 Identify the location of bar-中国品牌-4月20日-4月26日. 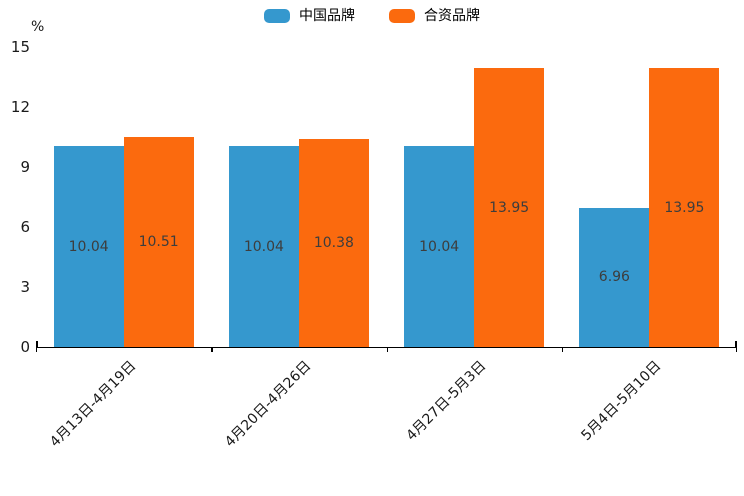
(263, 246).